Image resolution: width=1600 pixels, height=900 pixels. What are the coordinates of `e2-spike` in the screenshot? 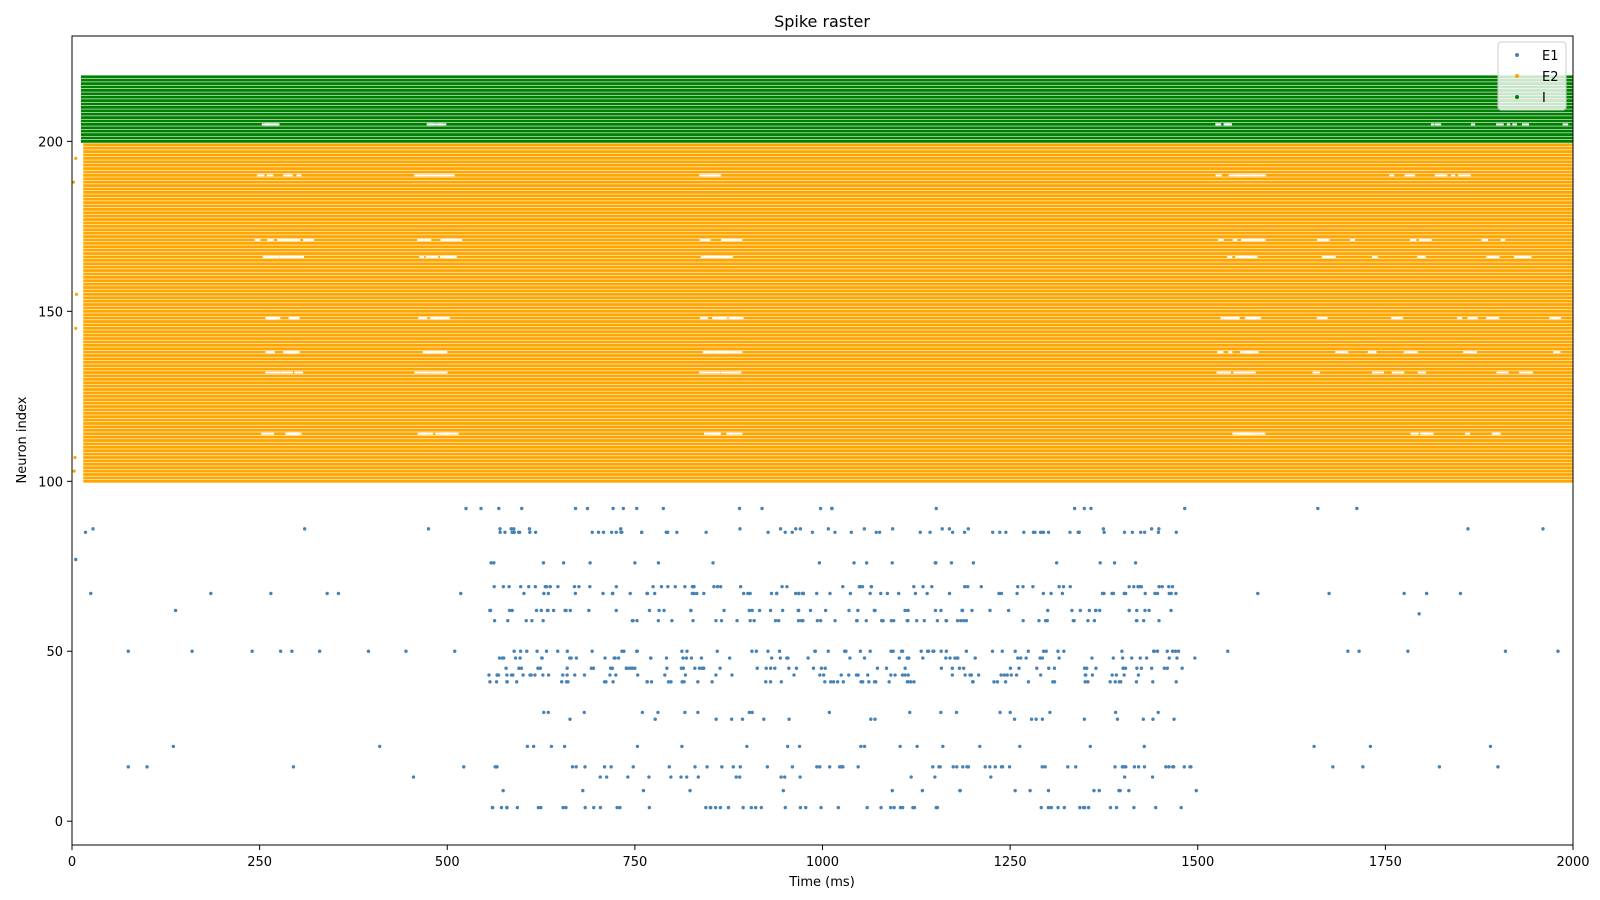 It's located at (74, 182).